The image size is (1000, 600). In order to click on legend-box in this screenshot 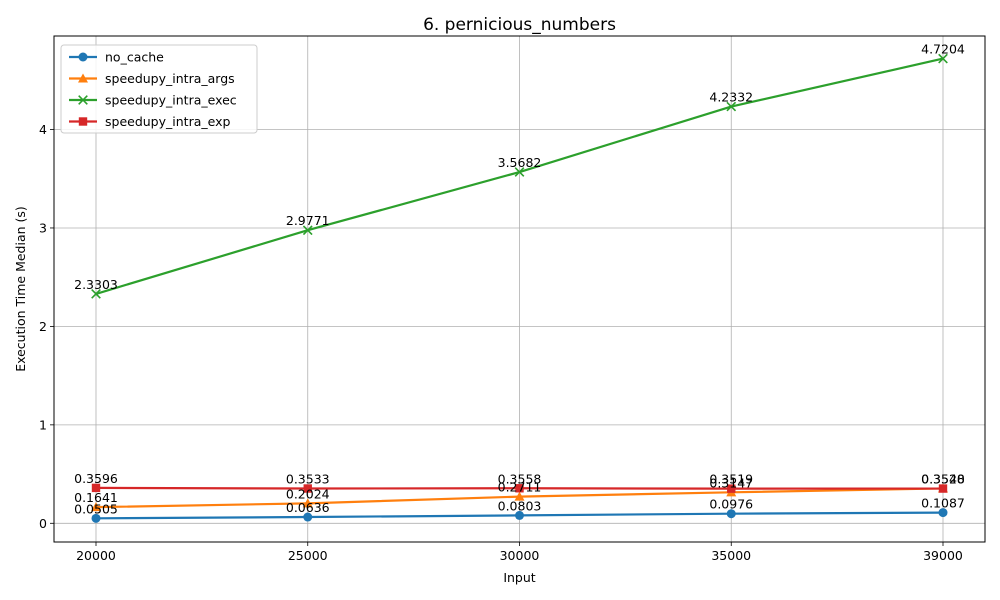, I will do `click(159, 89)`.